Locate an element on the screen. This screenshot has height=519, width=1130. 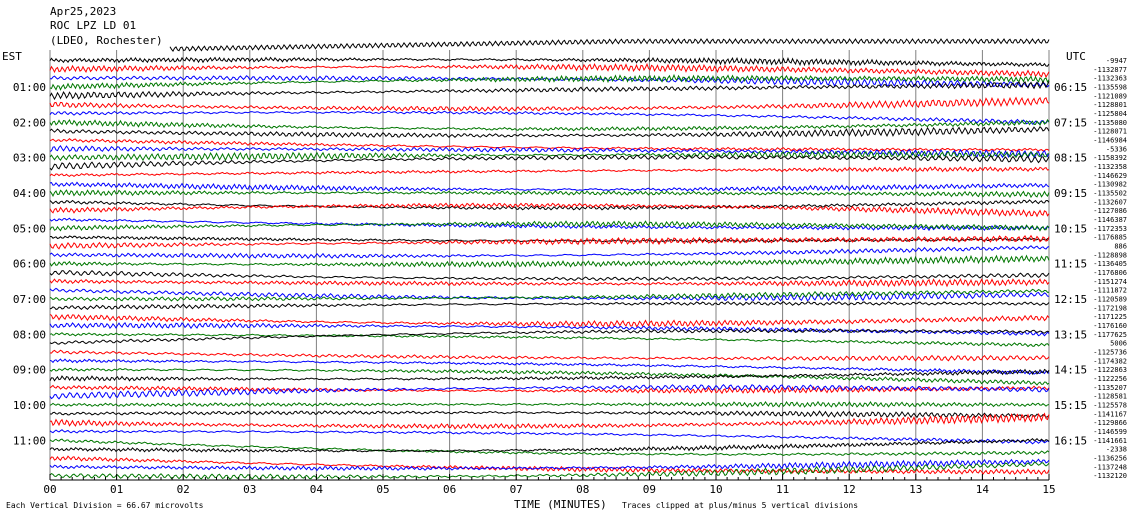
x-axis-ticks: 00 01 02 03 04 05 06 07 08 09 10 11 12 13 14 15 is located at coordinates (549, 485).